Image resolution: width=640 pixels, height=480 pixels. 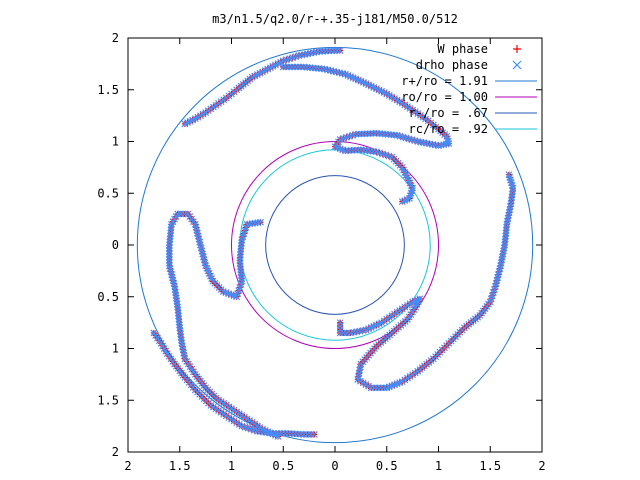 What do you see at coordinates (335, 19) in the screenshot?
I see `chart-title: m3/n1.5/q2.0/r-+.35-j181/M50.0/512` at bounding box center [335, 19].